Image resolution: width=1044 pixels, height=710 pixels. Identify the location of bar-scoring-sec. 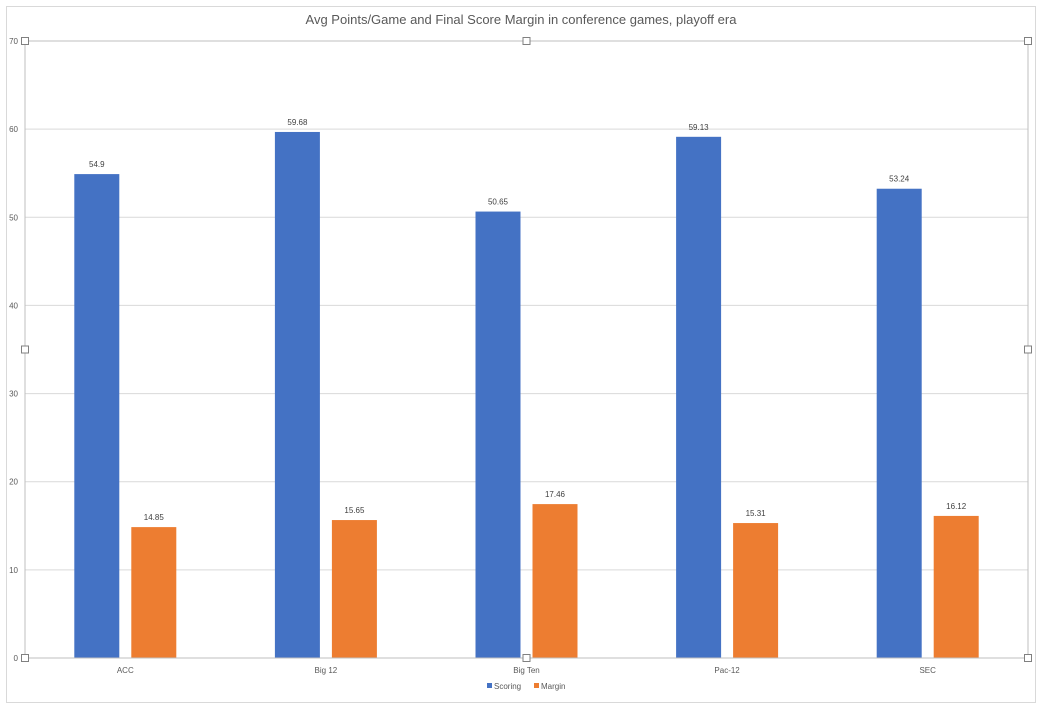
(899, 423).